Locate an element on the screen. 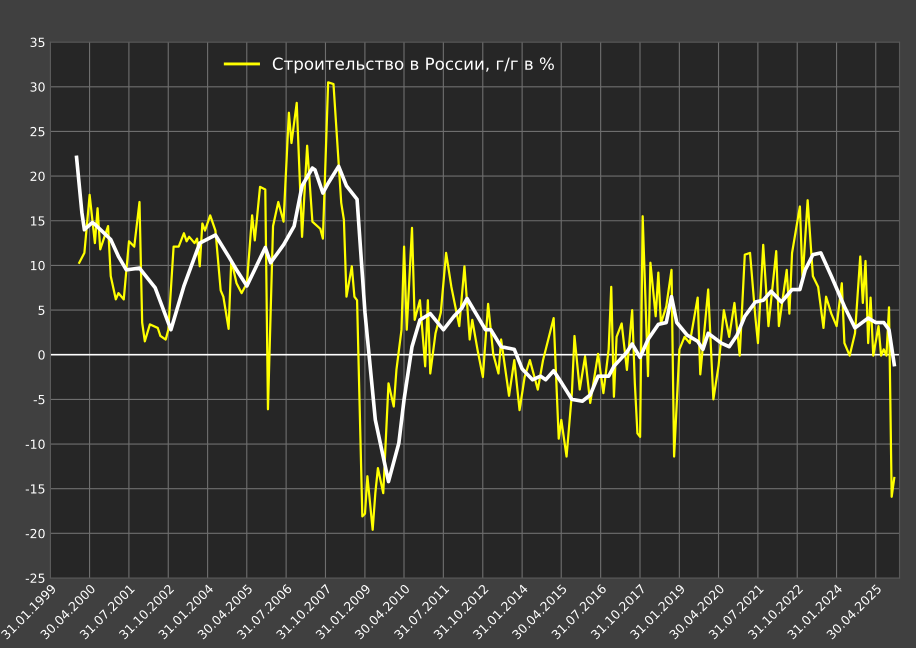 This screenshot has width=916, height=648. y-tick-label: 20 is located at coordinates (37, 177).